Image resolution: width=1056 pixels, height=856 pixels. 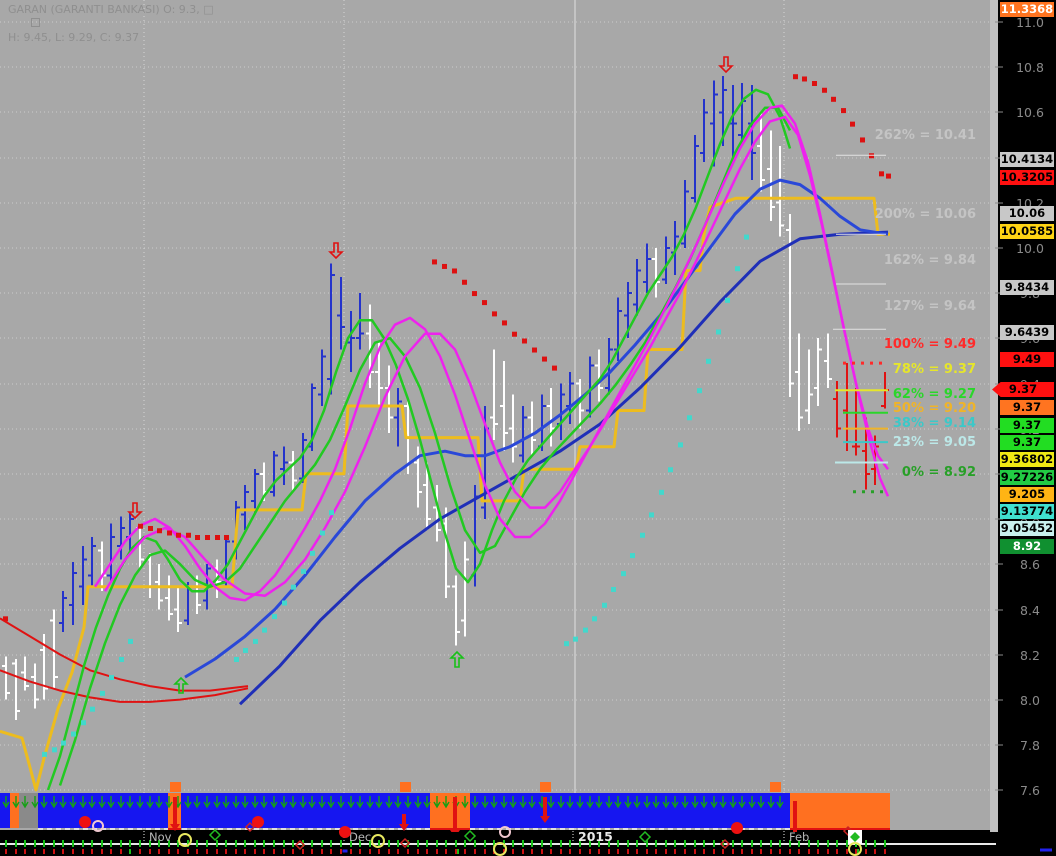 I want to click on fib-label: 78% = 9.37, so click(x=934, y=369).